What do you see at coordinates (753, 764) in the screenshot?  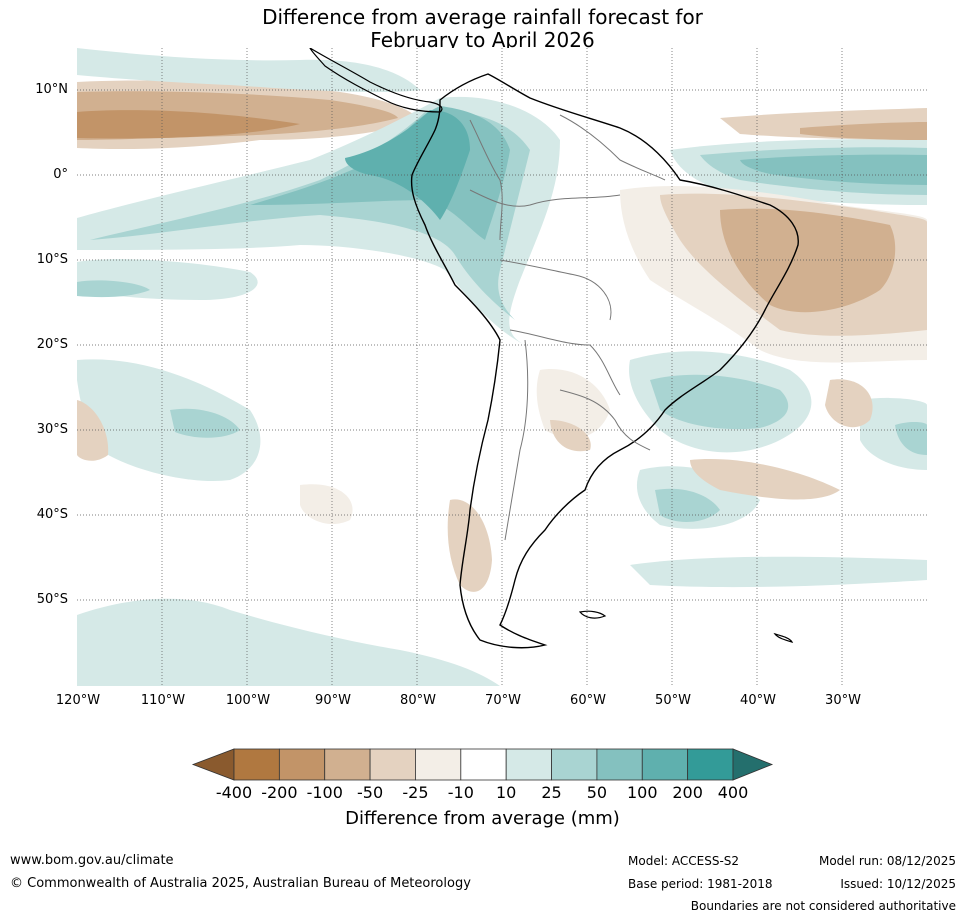 I see `colorbar-extend-high` at bounding box center [753, 764].